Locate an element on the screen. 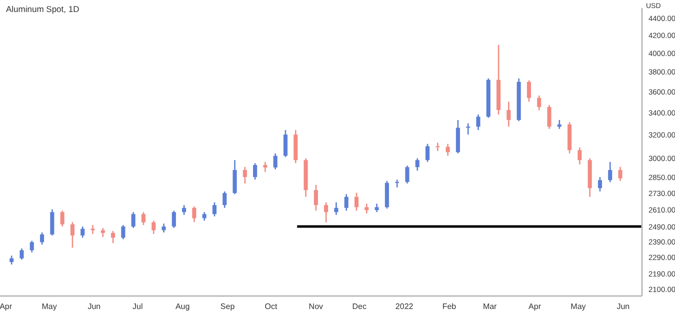 Image resolution: width=675 pixels, height=332 pixels. x-tick-label: Aug is located at coordinates (182, 306).